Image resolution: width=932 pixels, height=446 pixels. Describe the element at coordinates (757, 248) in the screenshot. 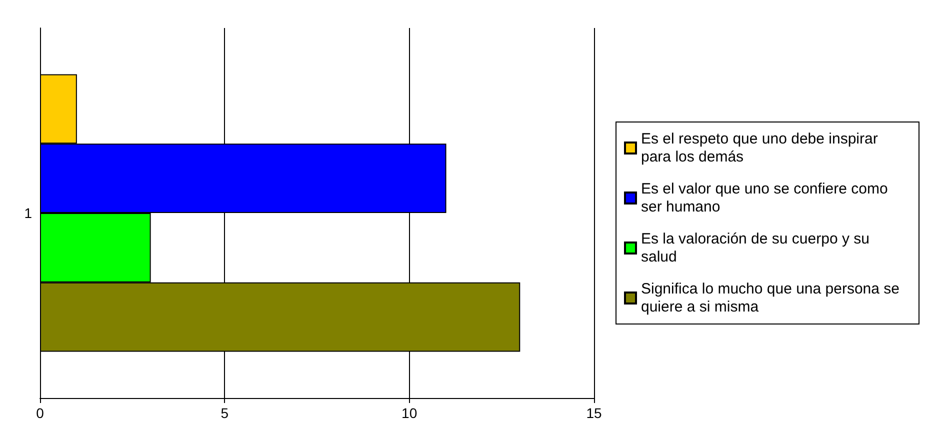

I see `legend-label: Es la valoración de su cuerpo y su salud` at that location.